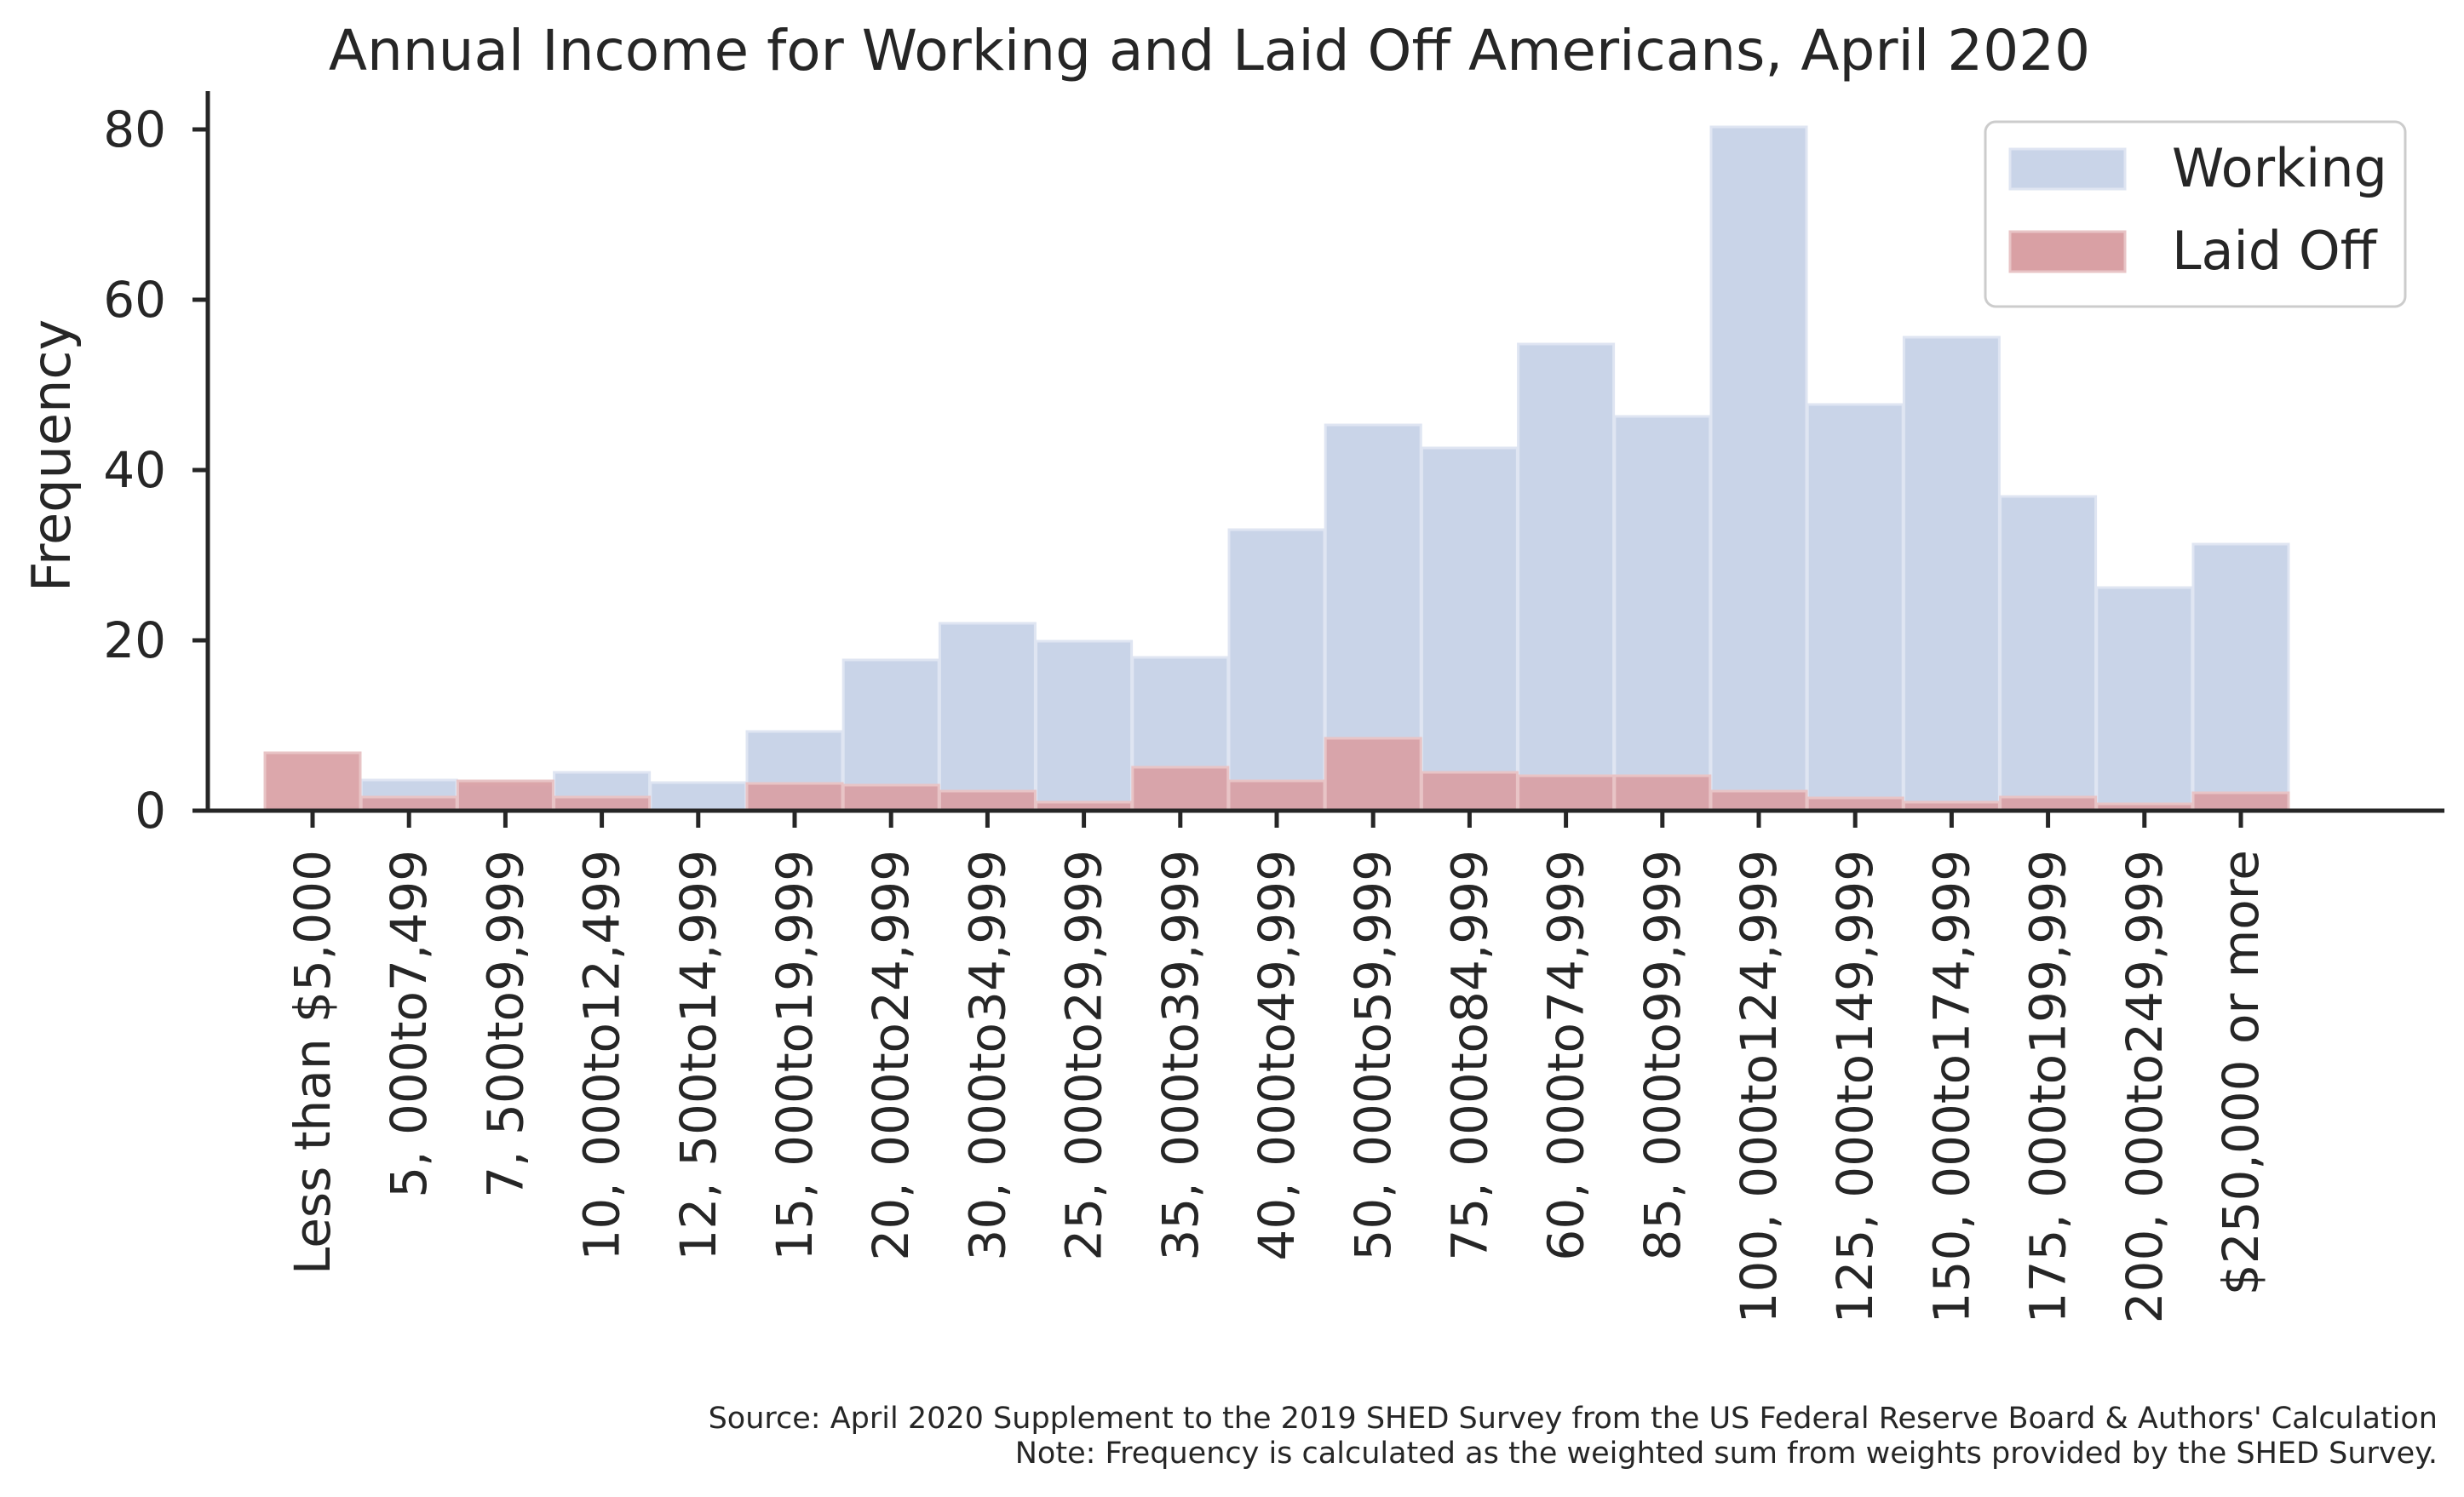  I want to click on y-tick-label: 80, so click(134, 129).